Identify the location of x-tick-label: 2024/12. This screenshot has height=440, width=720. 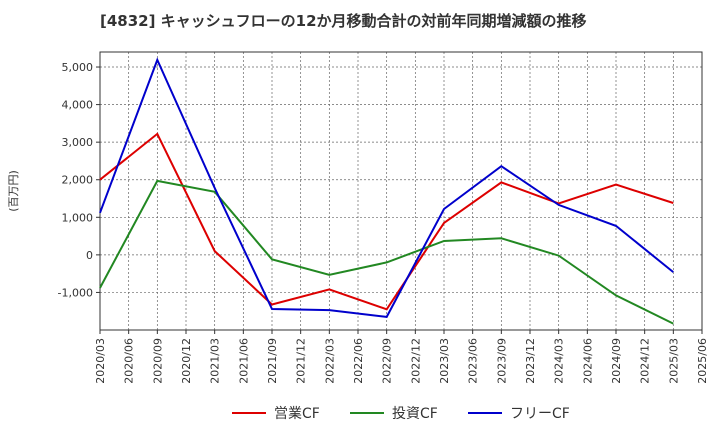
(645, 361).